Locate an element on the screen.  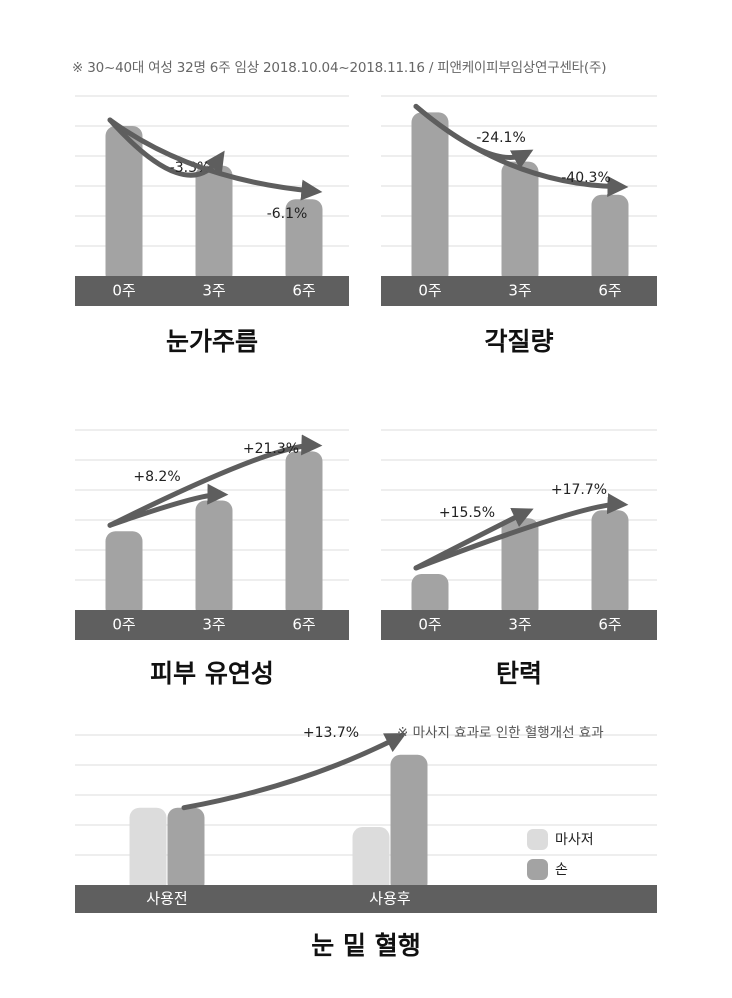
chart-title-eye-wrinkle: 눈가주름 is located at coordinates (211, 341).